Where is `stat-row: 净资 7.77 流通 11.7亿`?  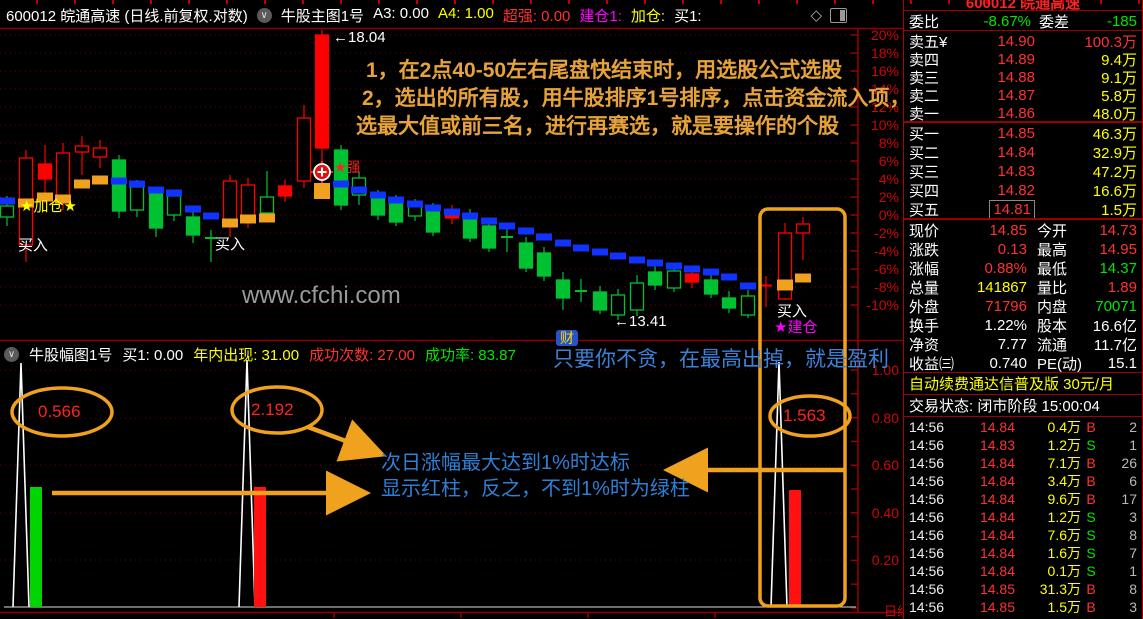 stat-row: 净资 7.77 流通 11.7亿 is located at coordinates (1023, 344).